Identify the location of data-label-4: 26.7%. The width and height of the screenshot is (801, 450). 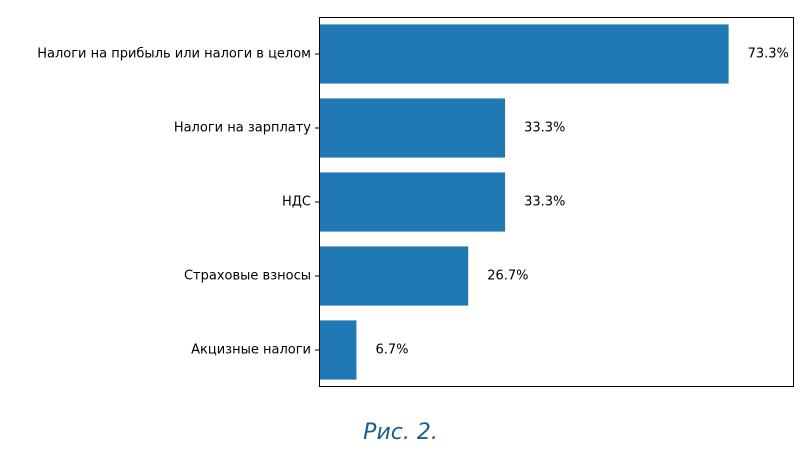
(507, 276).